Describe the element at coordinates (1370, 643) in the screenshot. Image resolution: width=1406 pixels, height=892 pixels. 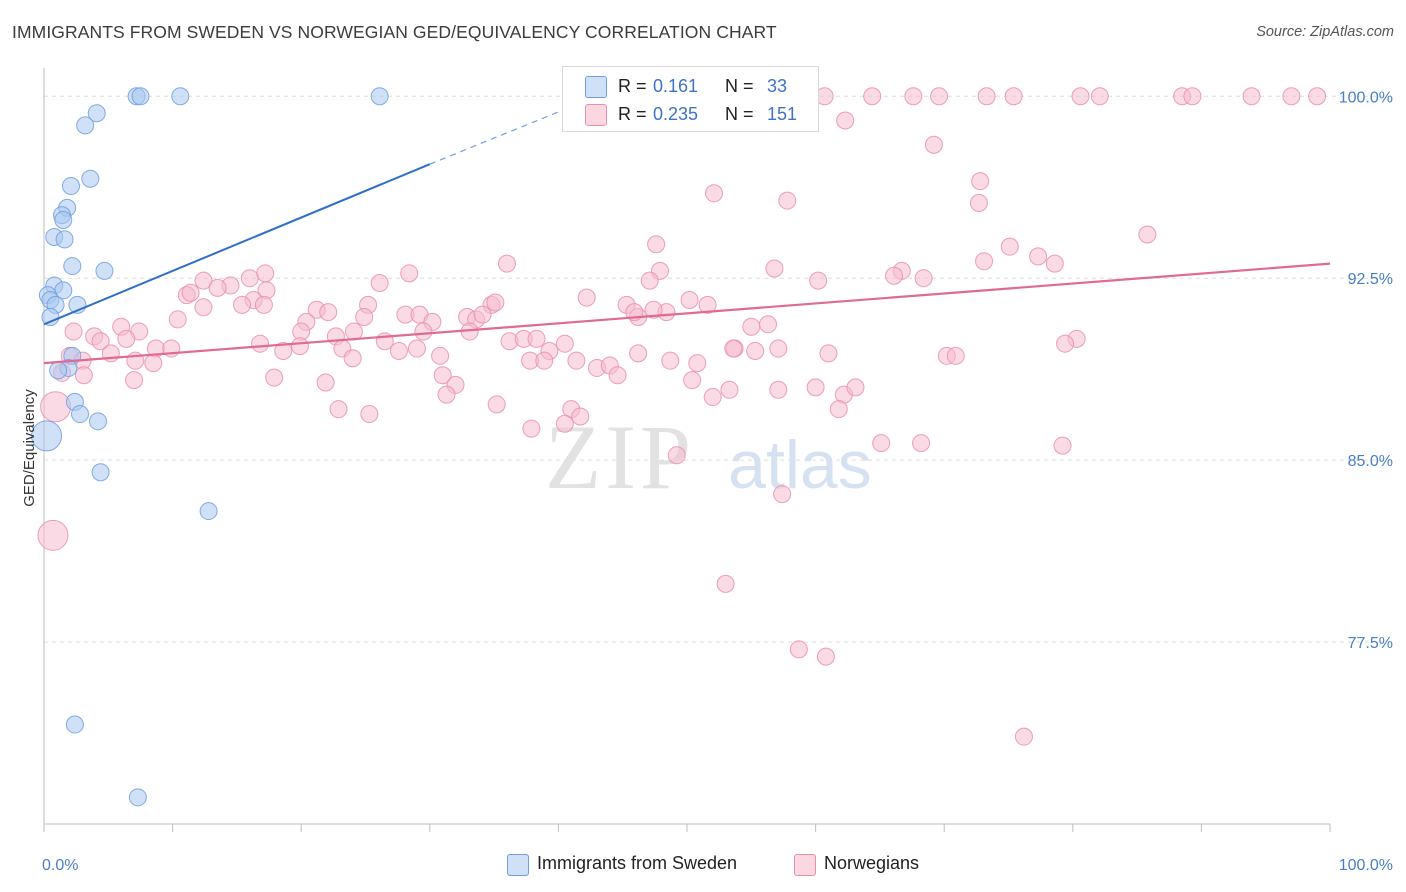
I see `y-tick-label: 77.5%` at that location.